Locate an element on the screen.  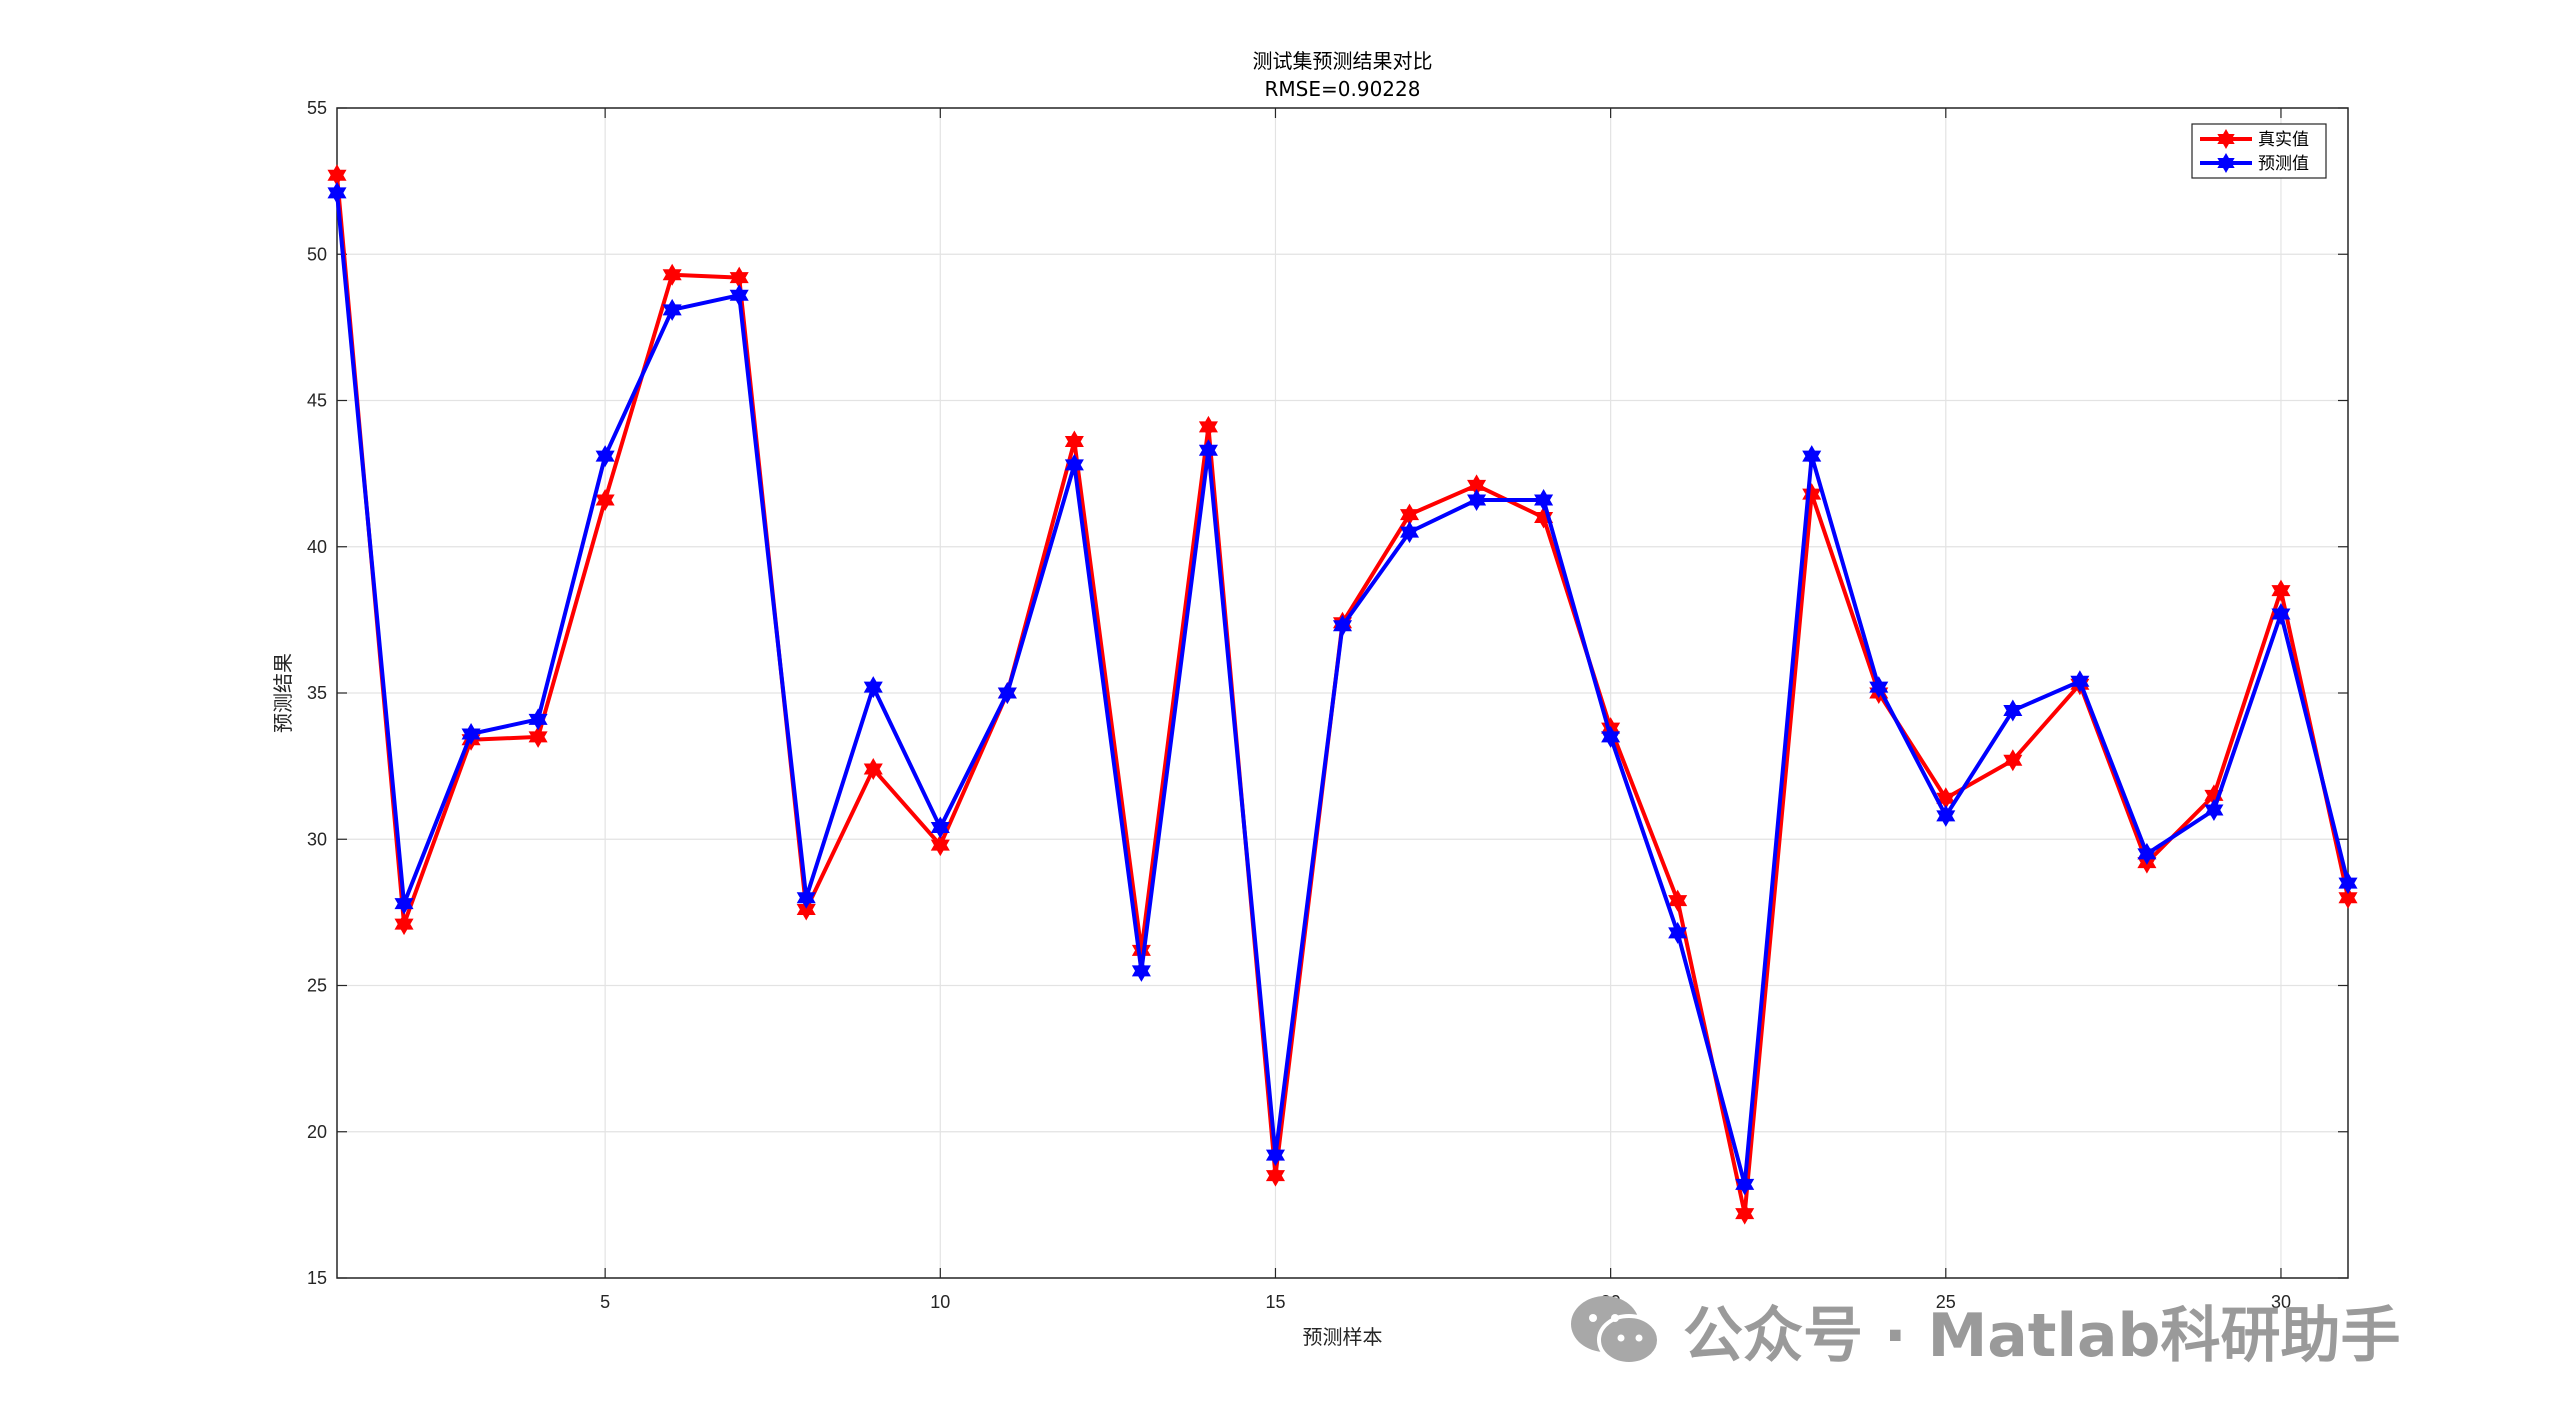
y-tick-label: 30 is located at coordinates (317, 839).